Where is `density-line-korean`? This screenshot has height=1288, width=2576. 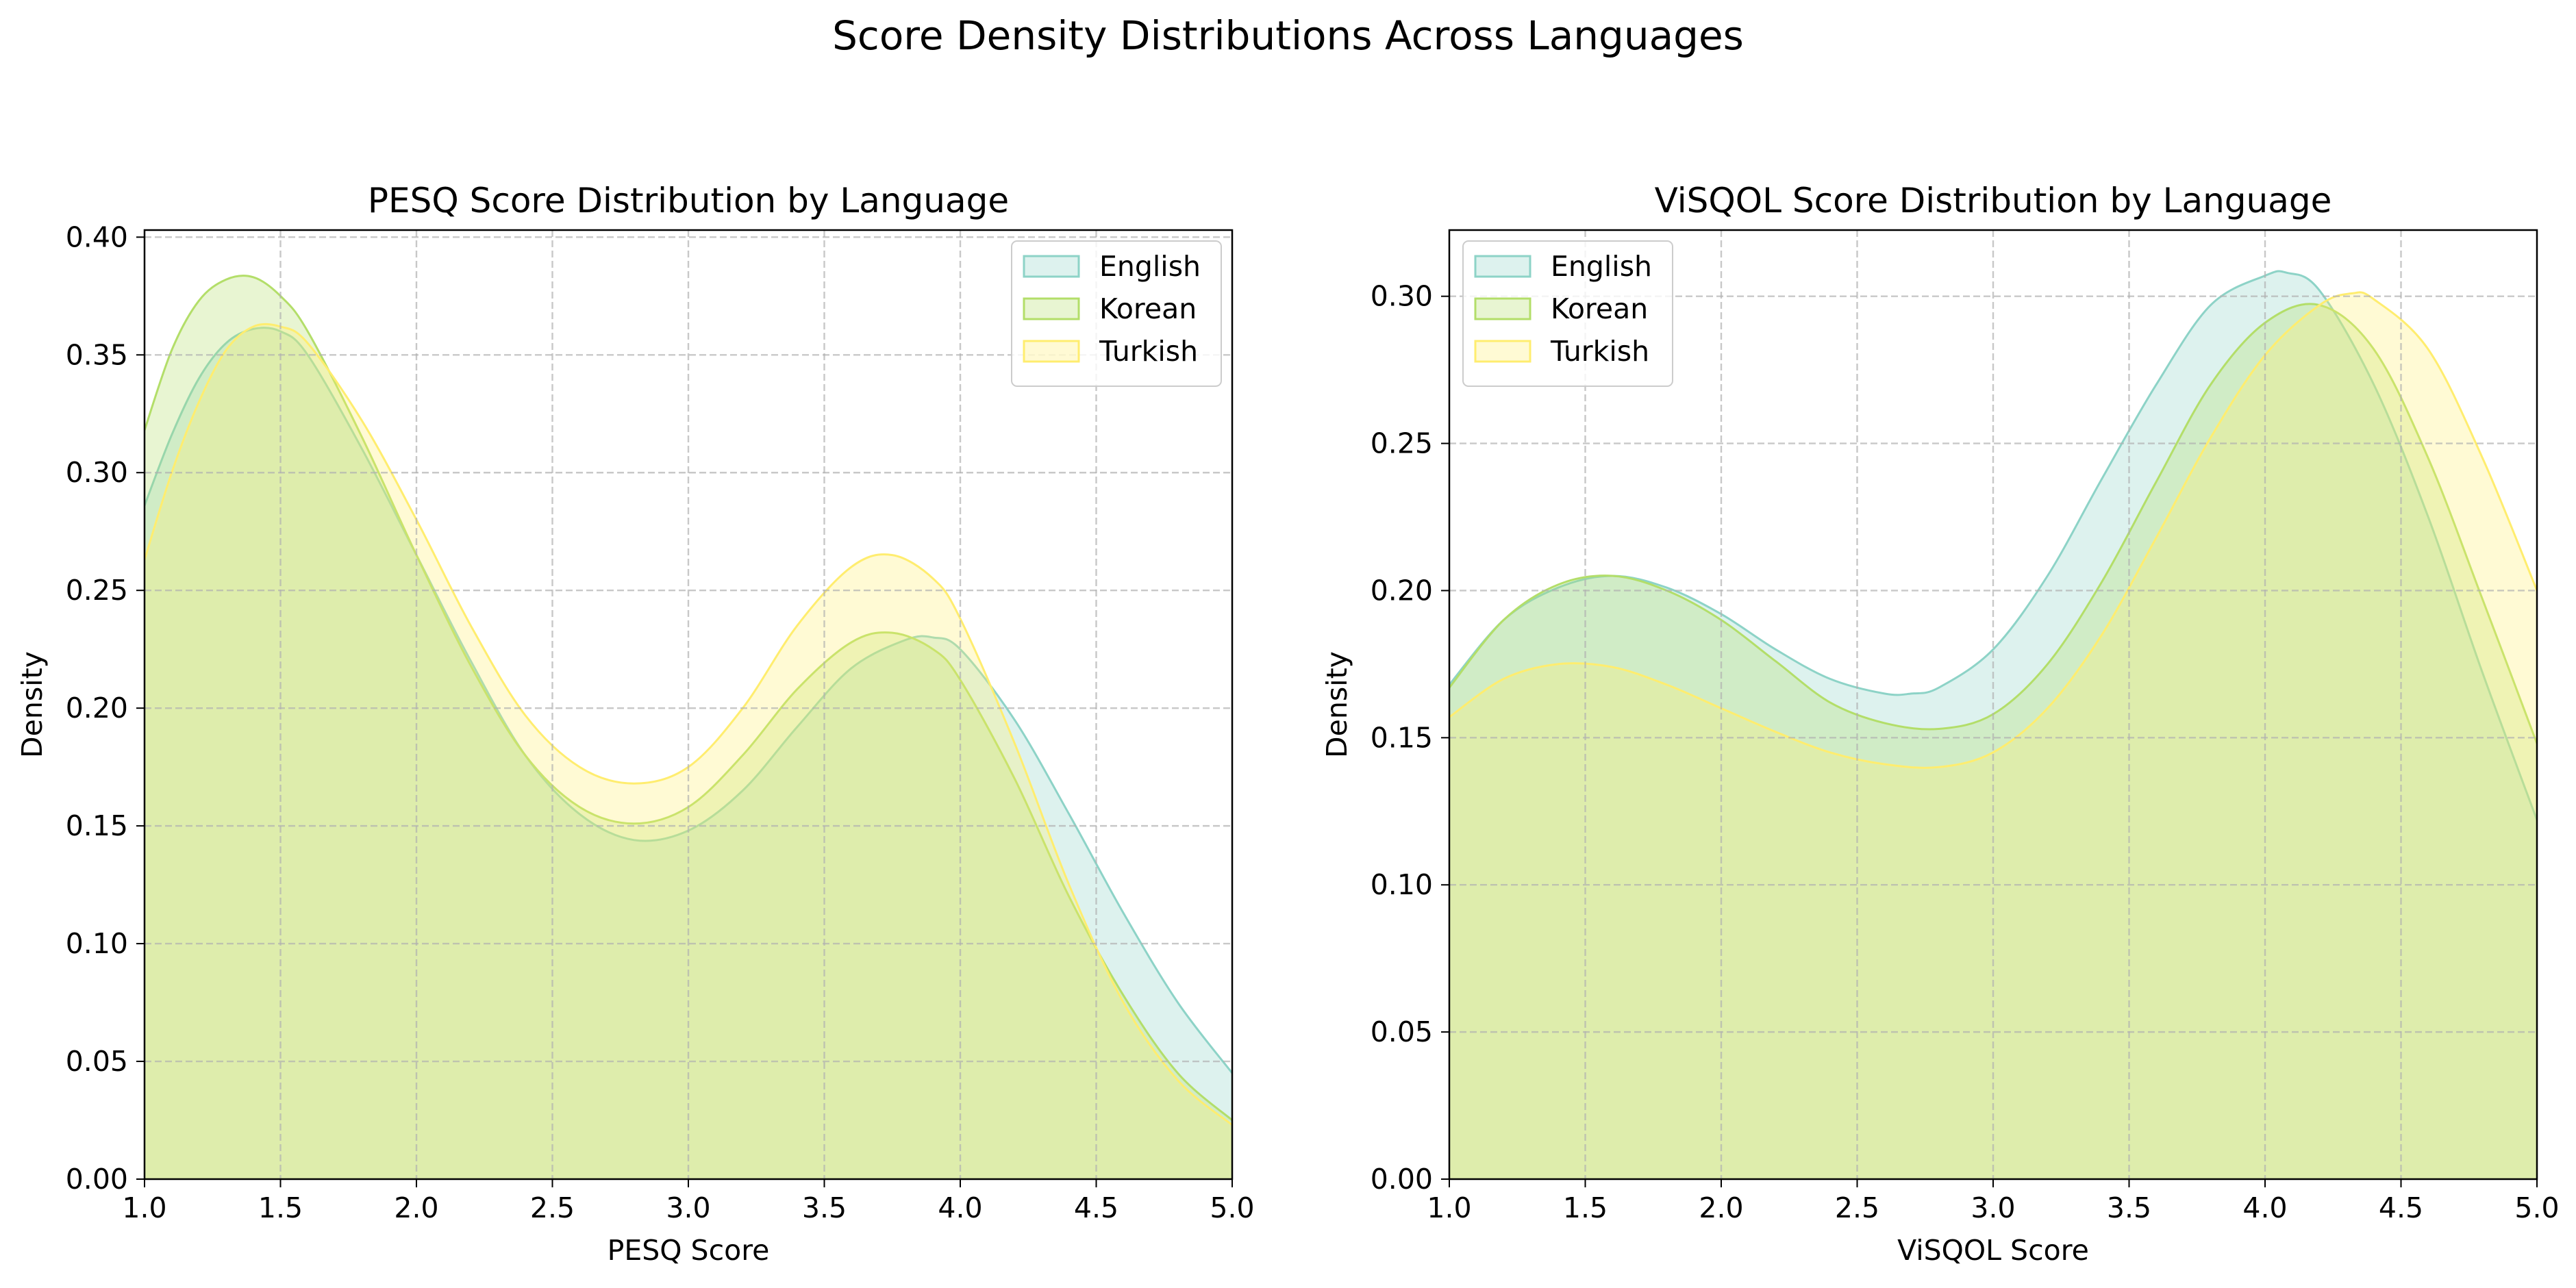
density-line-korean is located at coordinates (1993, 523).